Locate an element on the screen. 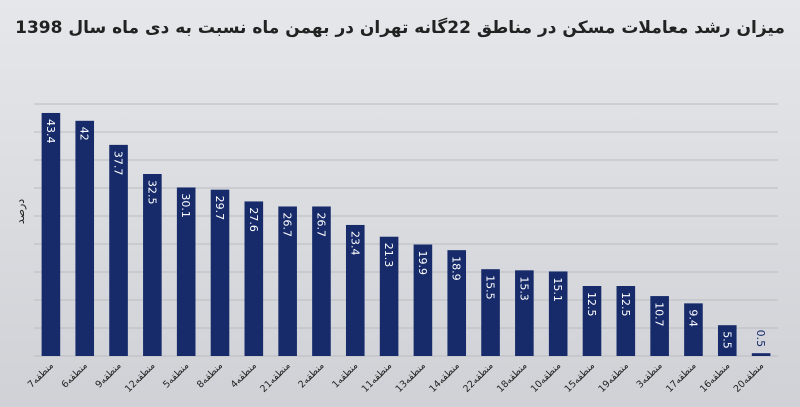  data-label: 5.5 is located at coordinates (726, 340).